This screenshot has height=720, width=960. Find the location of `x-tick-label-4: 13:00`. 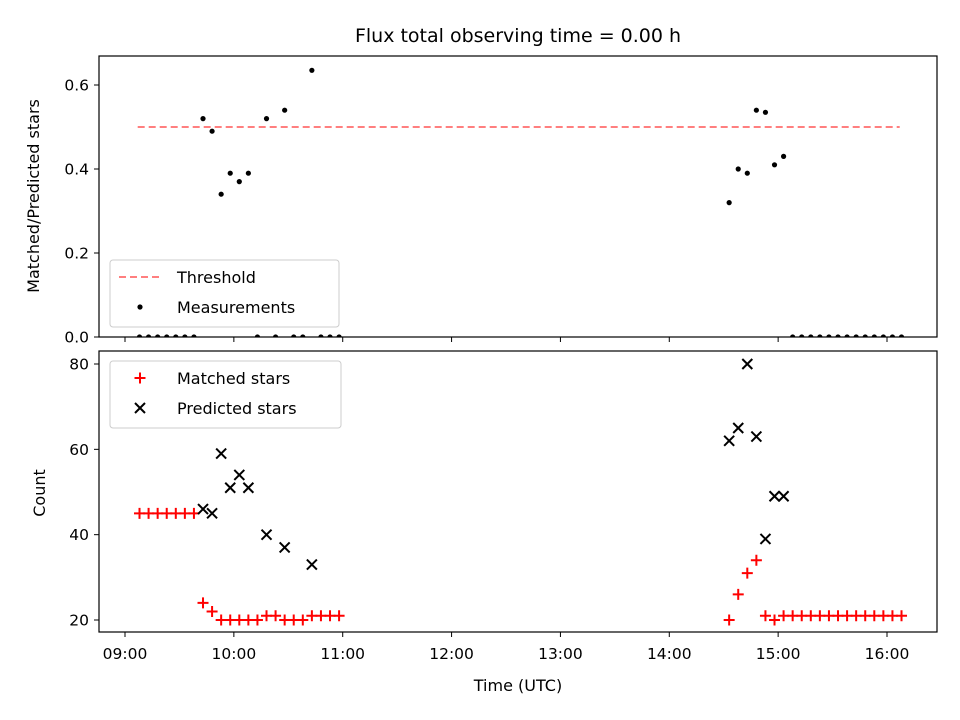

x-tick-label-4: 13:00 is located at coordinates (560, 654).